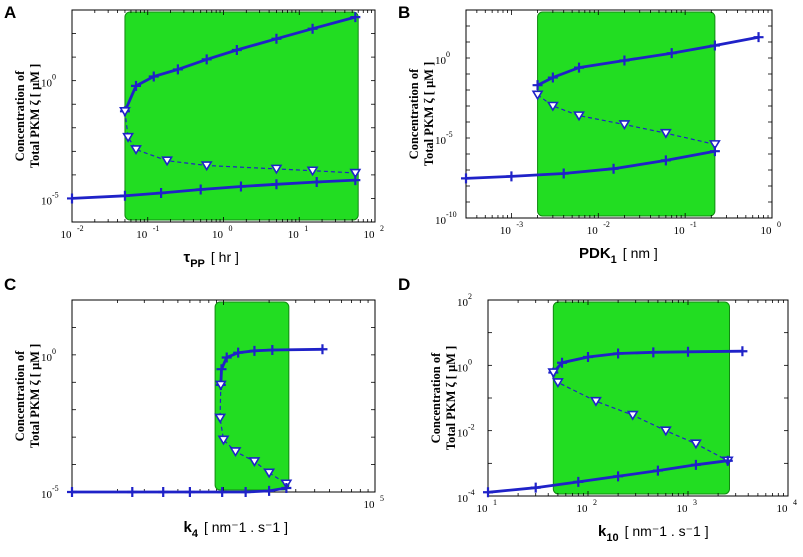 The height and width of the screenshot is (557, 803). What do you see at coordinates (449, 134) in the screenshot?
I see `y-tick-exponent: -5` at bounding box center [449, 134].